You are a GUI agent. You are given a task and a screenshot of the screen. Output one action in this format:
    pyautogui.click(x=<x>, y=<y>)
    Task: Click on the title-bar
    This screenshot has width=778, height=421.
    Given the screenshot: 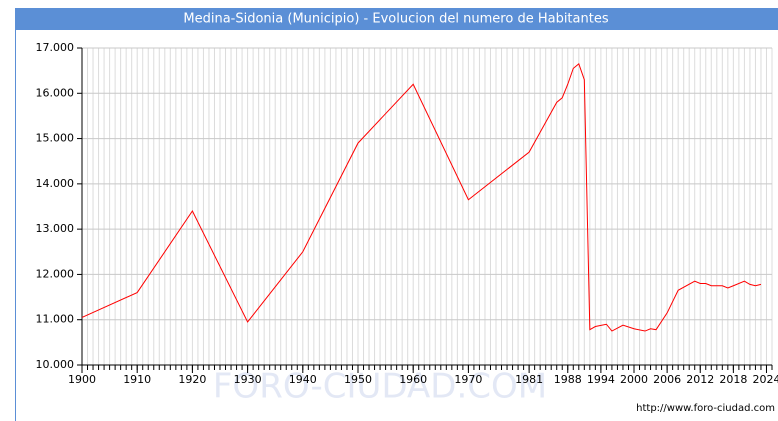 What is the action you would take?
    pyautogui.click(x=396, y=19)
    